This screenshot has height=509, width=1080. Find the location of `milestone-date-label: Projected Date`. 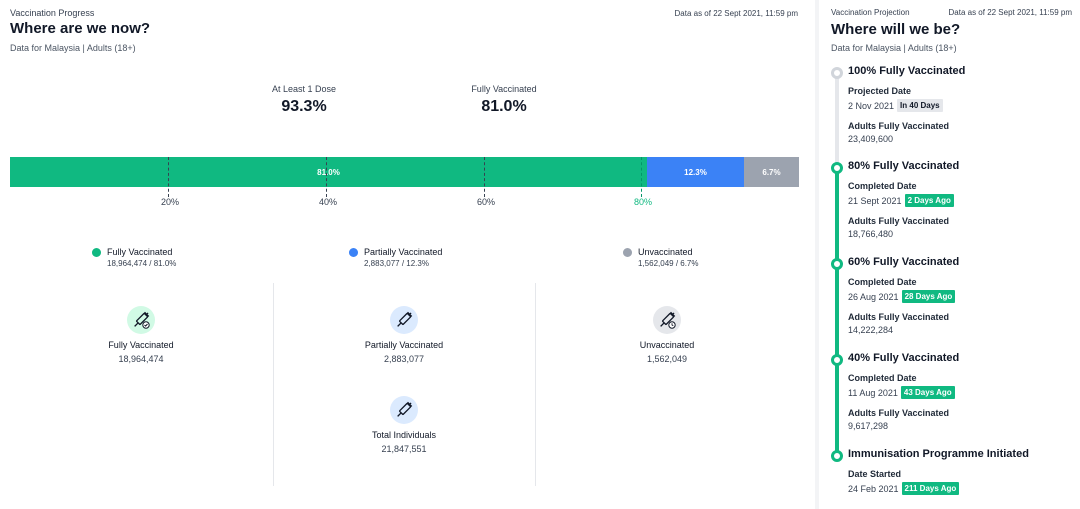

milestone-date-label: Projected Date is located at coordinates (880, 91).